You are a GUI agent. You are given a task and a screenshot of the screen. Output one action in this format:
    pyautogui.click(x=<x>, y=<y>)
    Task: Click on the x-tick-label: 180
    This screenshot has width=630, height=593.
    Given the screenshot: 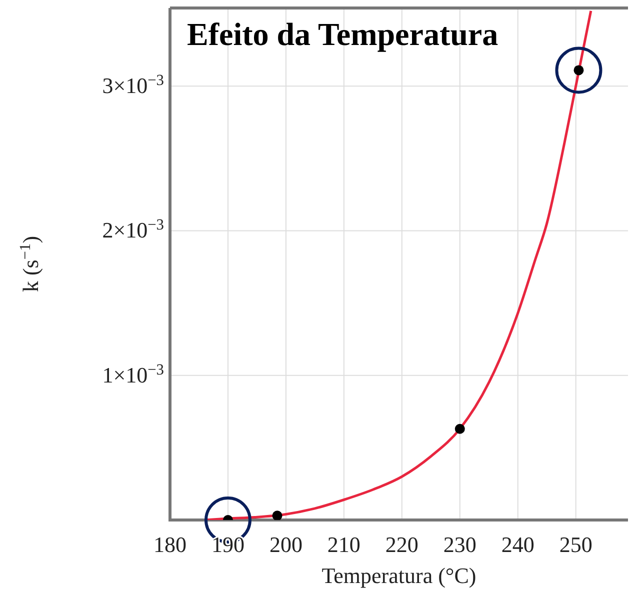 What is the action you would take?
    pyautogui.click(x=170, y=544)
    